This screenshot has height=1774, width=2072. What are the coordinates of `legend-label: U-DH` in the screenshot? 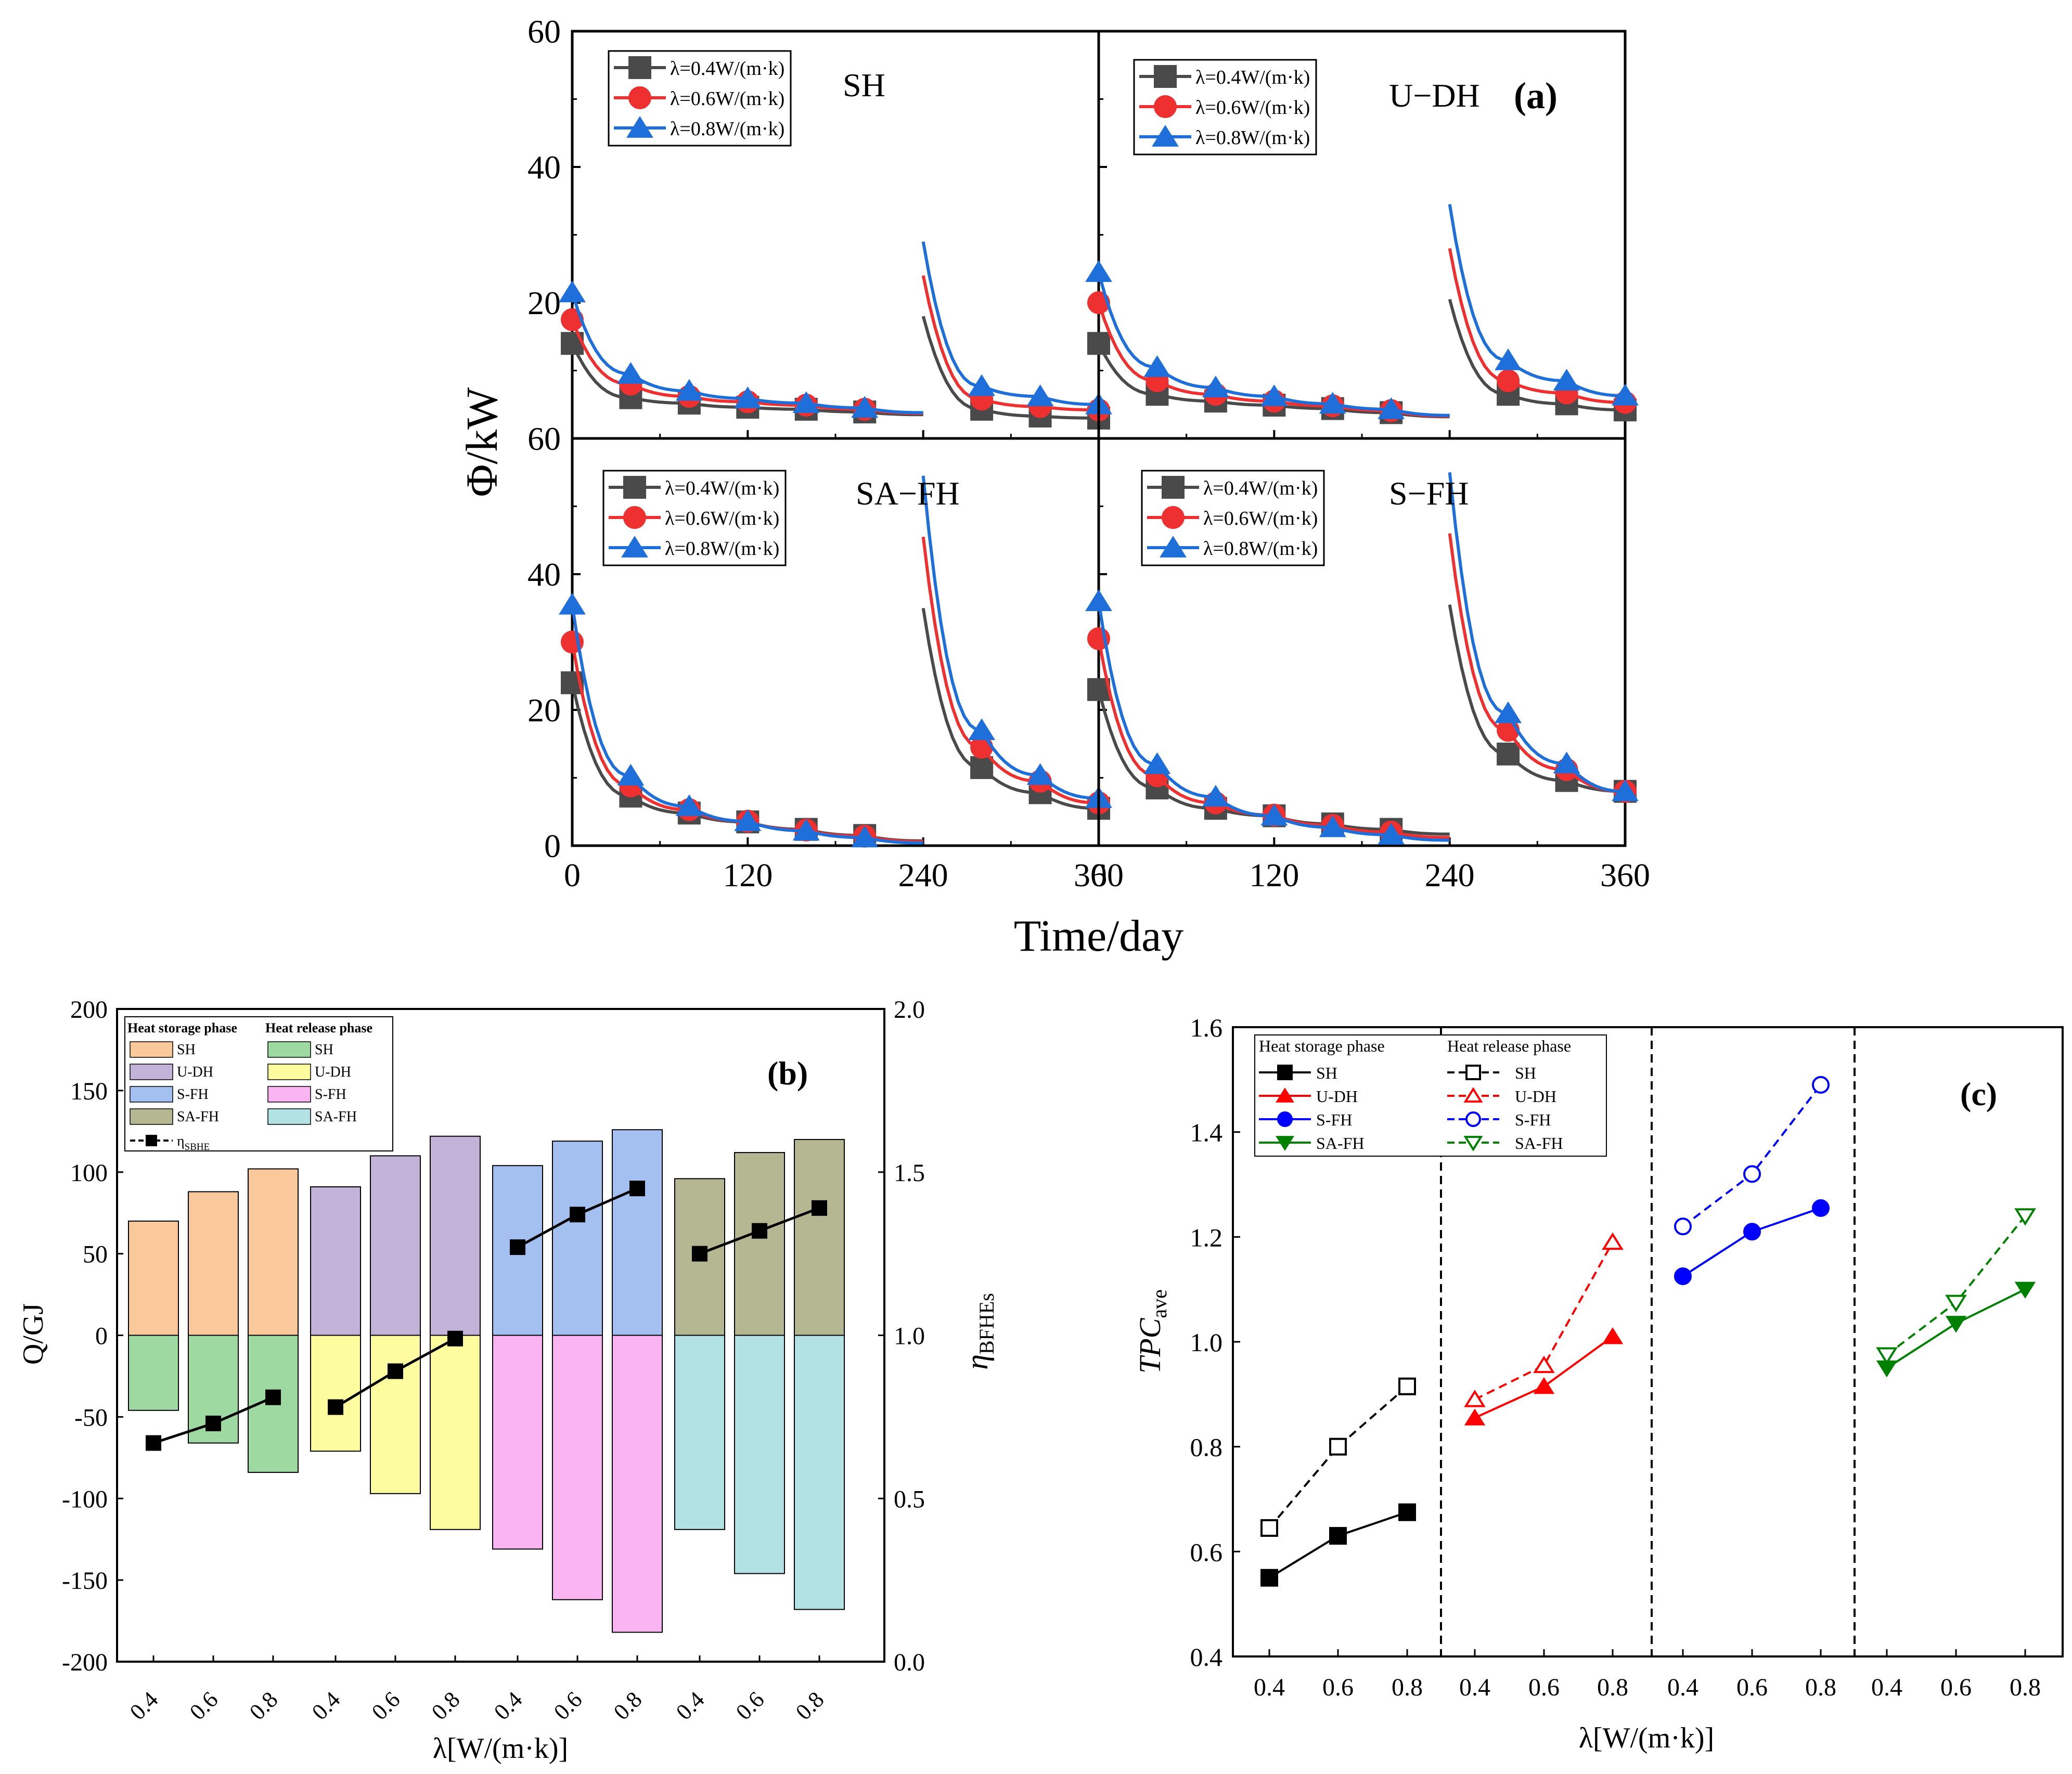 It's located at (1535, 1096).